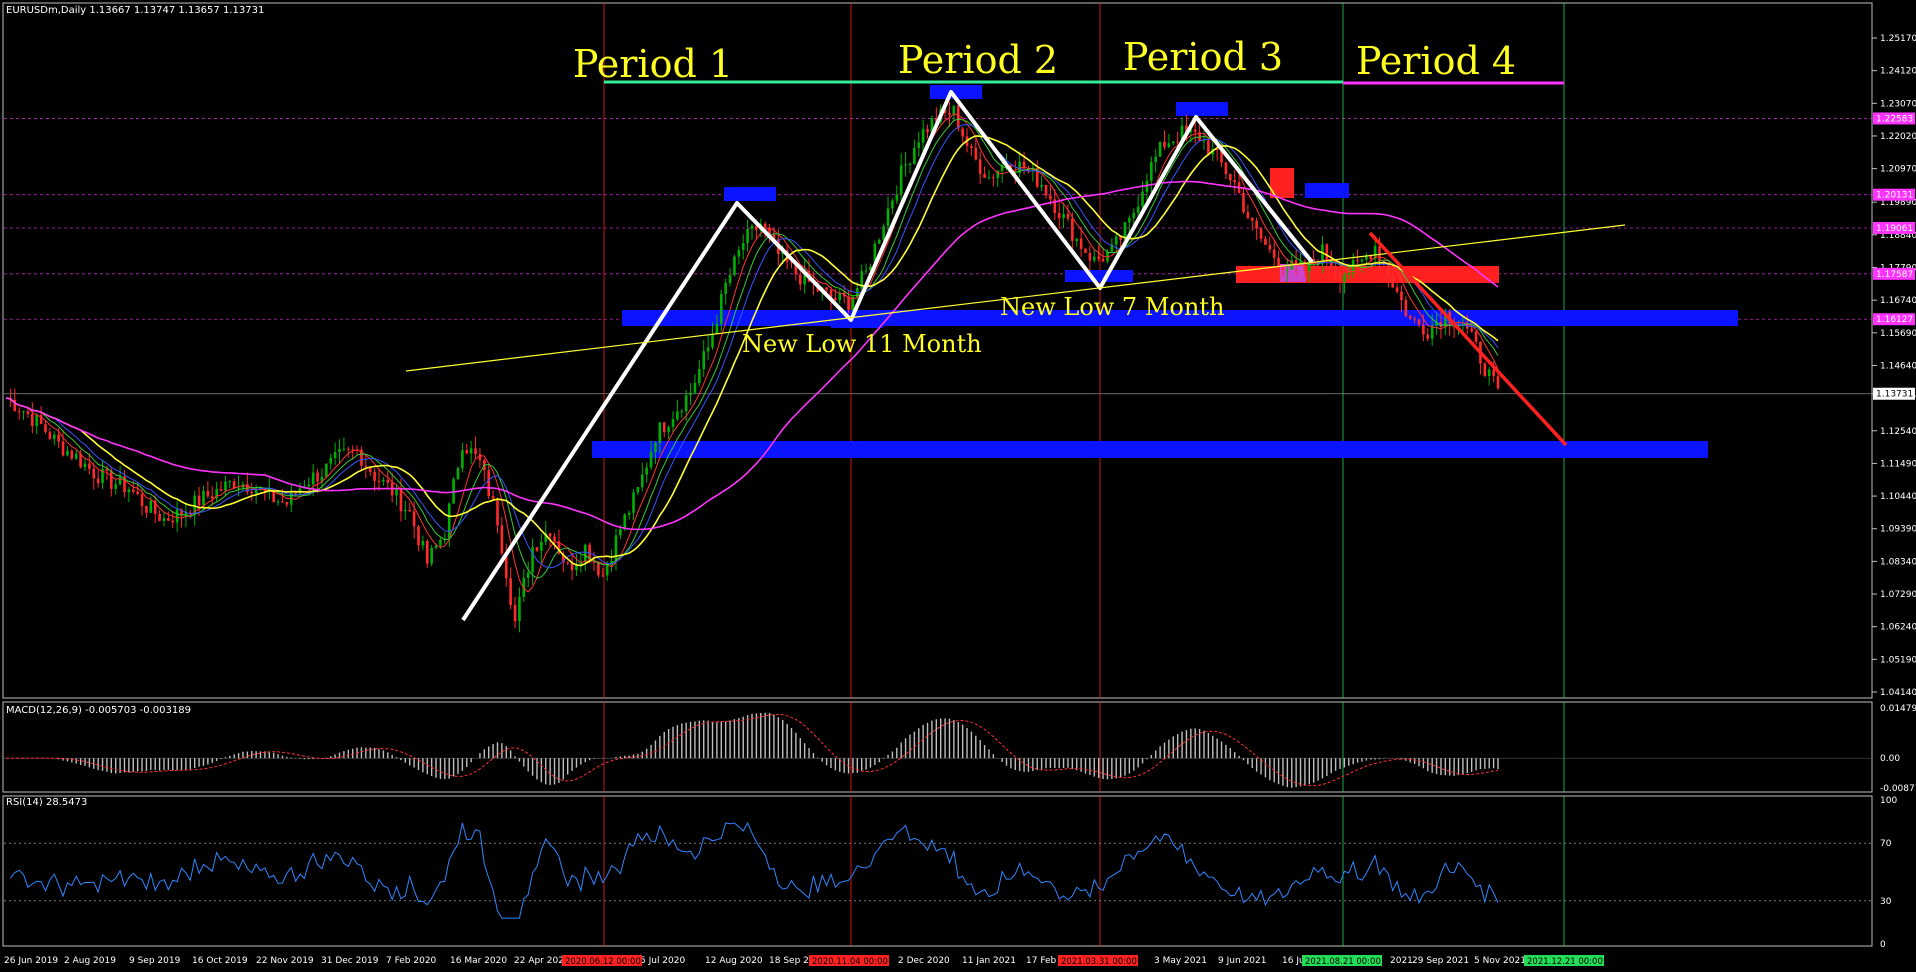  What do you see at coordinates (350, 961) in the screenshot?
I see `date-tick-label: 31 Dec 2019` at bounding box center [350, 961].